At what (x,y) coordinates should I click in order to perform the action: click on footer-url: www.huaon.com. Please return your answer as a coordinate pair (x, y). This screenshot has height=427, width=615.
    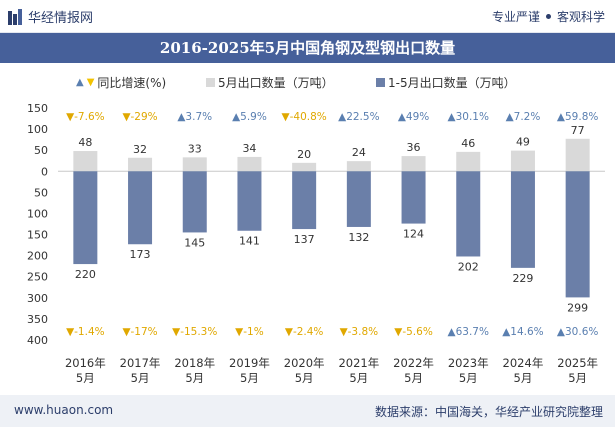
    Looking at the image, I should click on (64, 410).